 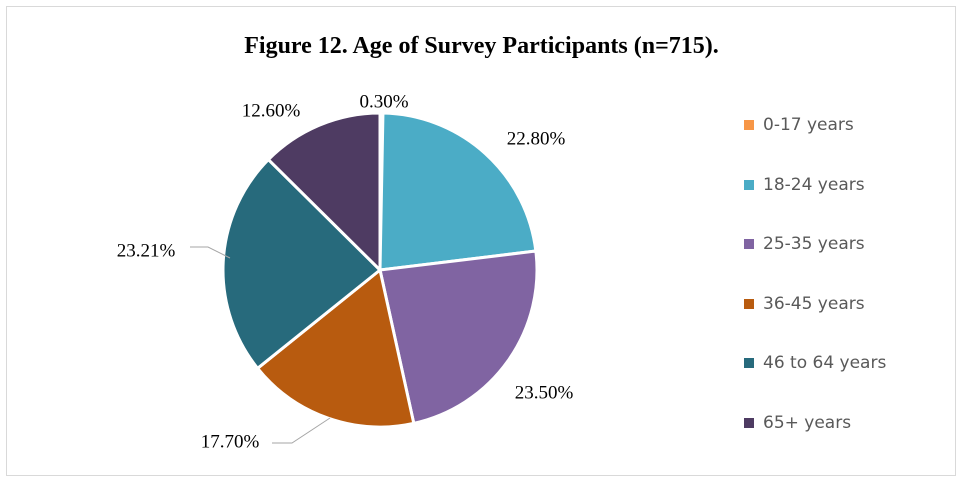 What do you see at coordinates (383, 101) in the screenshot?
I see `data-label: 0.30%` at bounding box center [383, 101].